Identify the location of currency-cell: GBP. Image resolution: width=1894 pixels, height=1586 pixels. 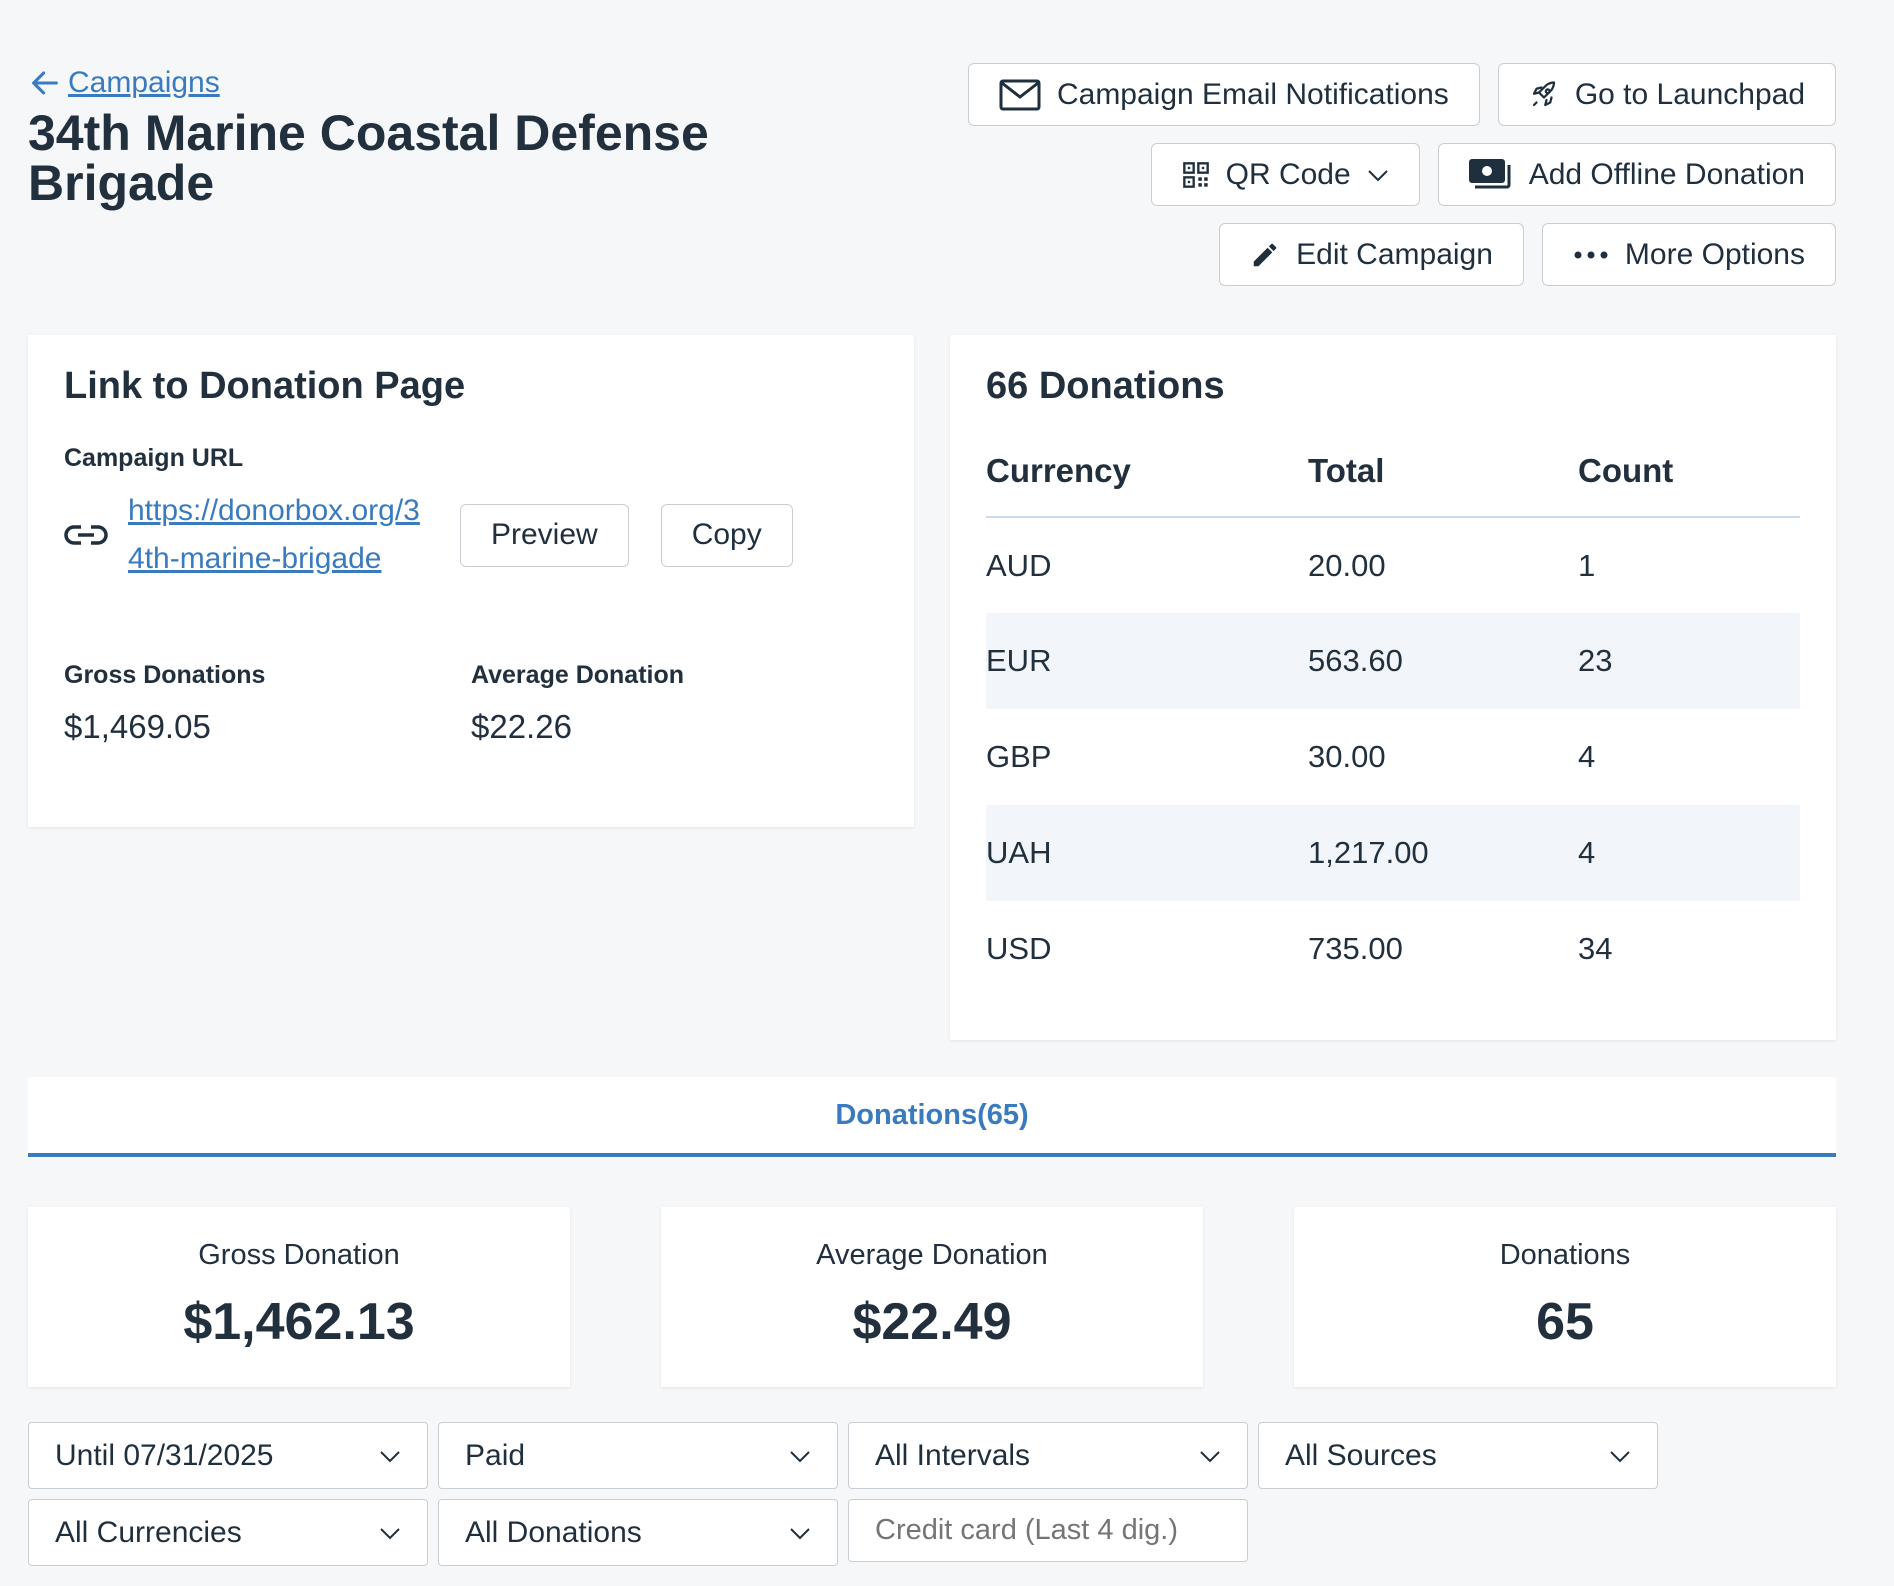
(1019, 756).